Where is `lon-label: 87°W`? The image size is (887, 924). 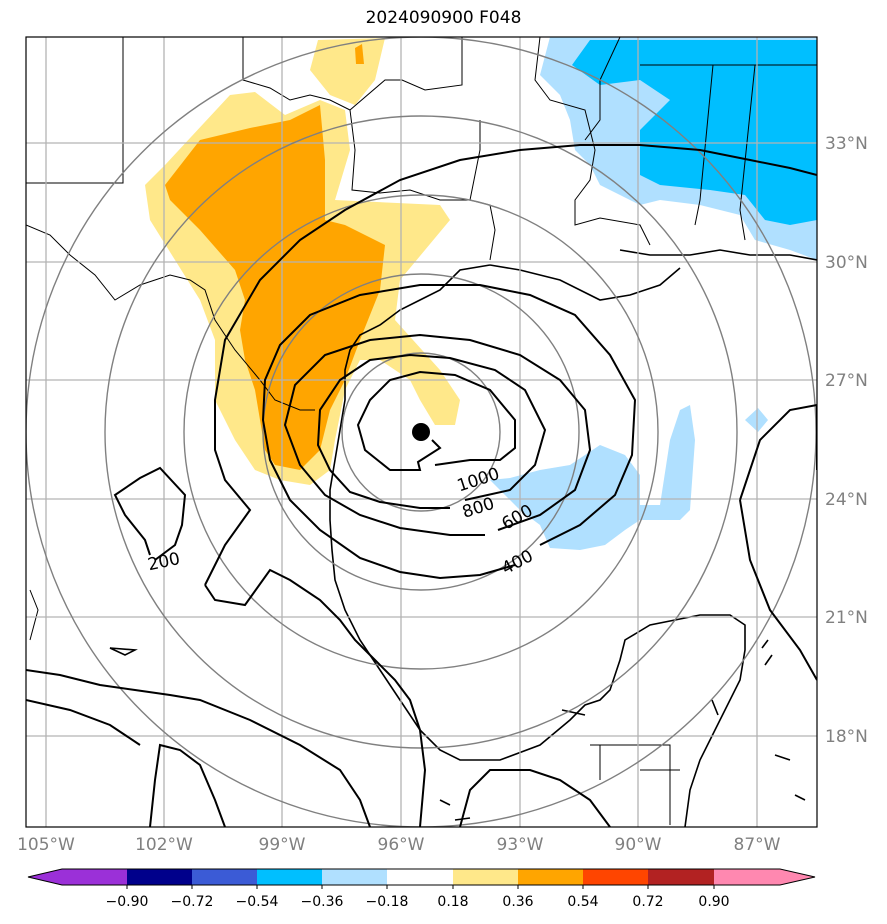
lon-label: 87°W is located at coordinates (757, 845).